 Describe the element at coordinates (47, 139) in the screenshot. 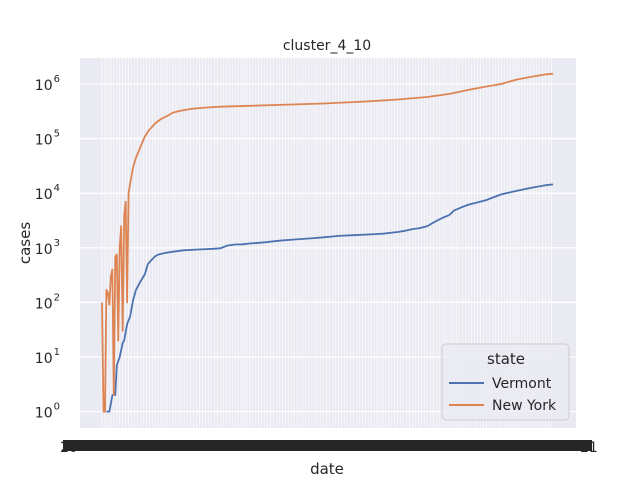

I see `y-tick-label: 10⁵` at that location.